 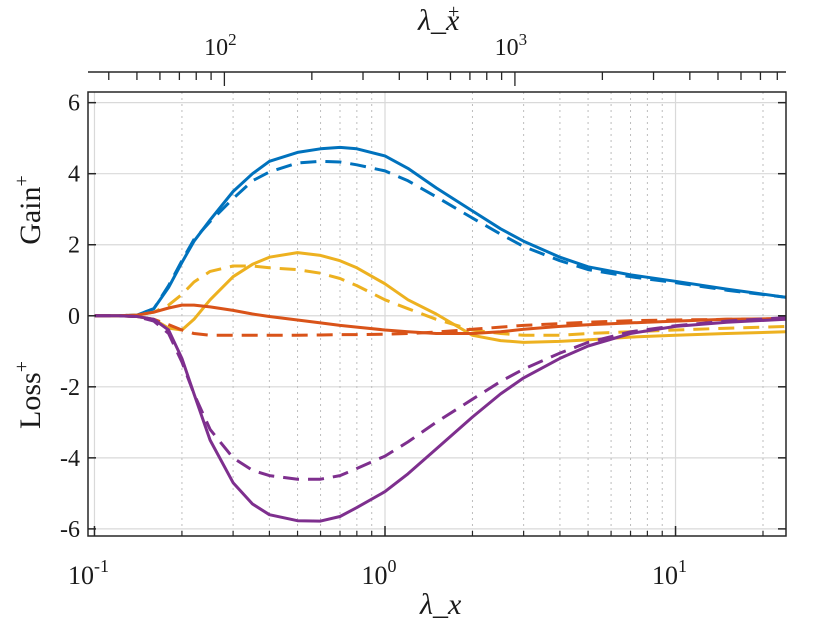 What do you see at coordinates (22, 180) in the screenshot?
I see `y-axis-title-gain-sup: +` at bounding box center [22, 180].